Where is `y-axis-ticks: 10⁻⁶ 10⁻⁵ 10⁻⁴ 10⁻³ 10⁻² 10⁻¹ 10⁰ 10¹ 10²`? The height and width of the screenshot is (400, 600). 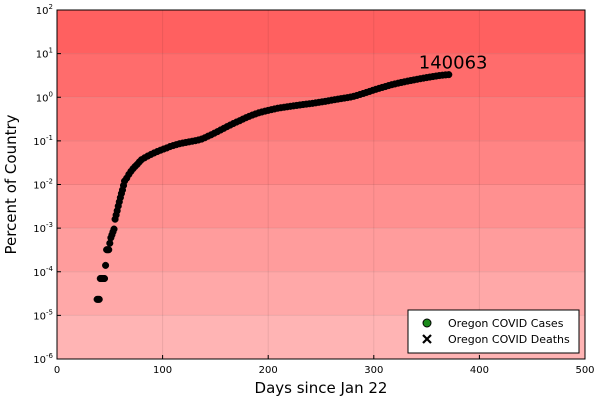
y-axis-ticks: 10⁻⁶ 10⁻⁵ 10⁻⁴ 10⁻³ 10⁻² 10⁻¹ 10⁰ 10¹ 10² is located at coordinates (47, 184).